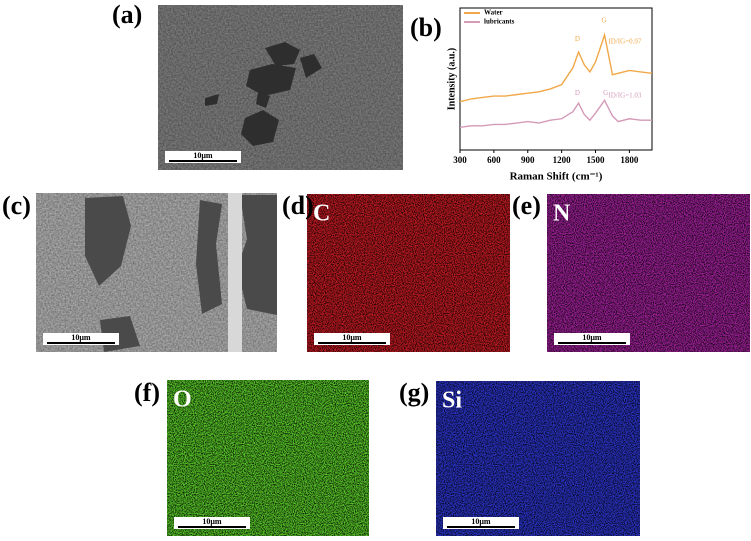 This screenshot has width=751, height=541. Describe the element at coordinates (235, 272) in the screenshot. I see `bright-band` at that location.